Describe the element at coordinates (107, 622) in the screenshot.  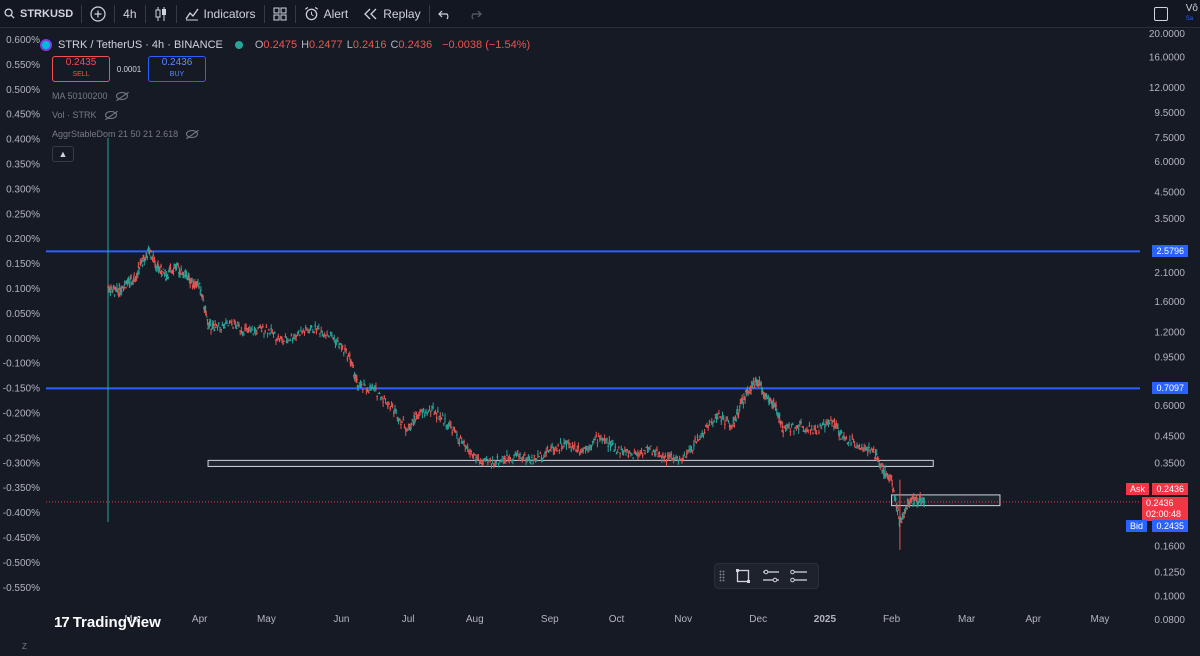
I see `tradingview-logo: 17 TradingView` at that location.